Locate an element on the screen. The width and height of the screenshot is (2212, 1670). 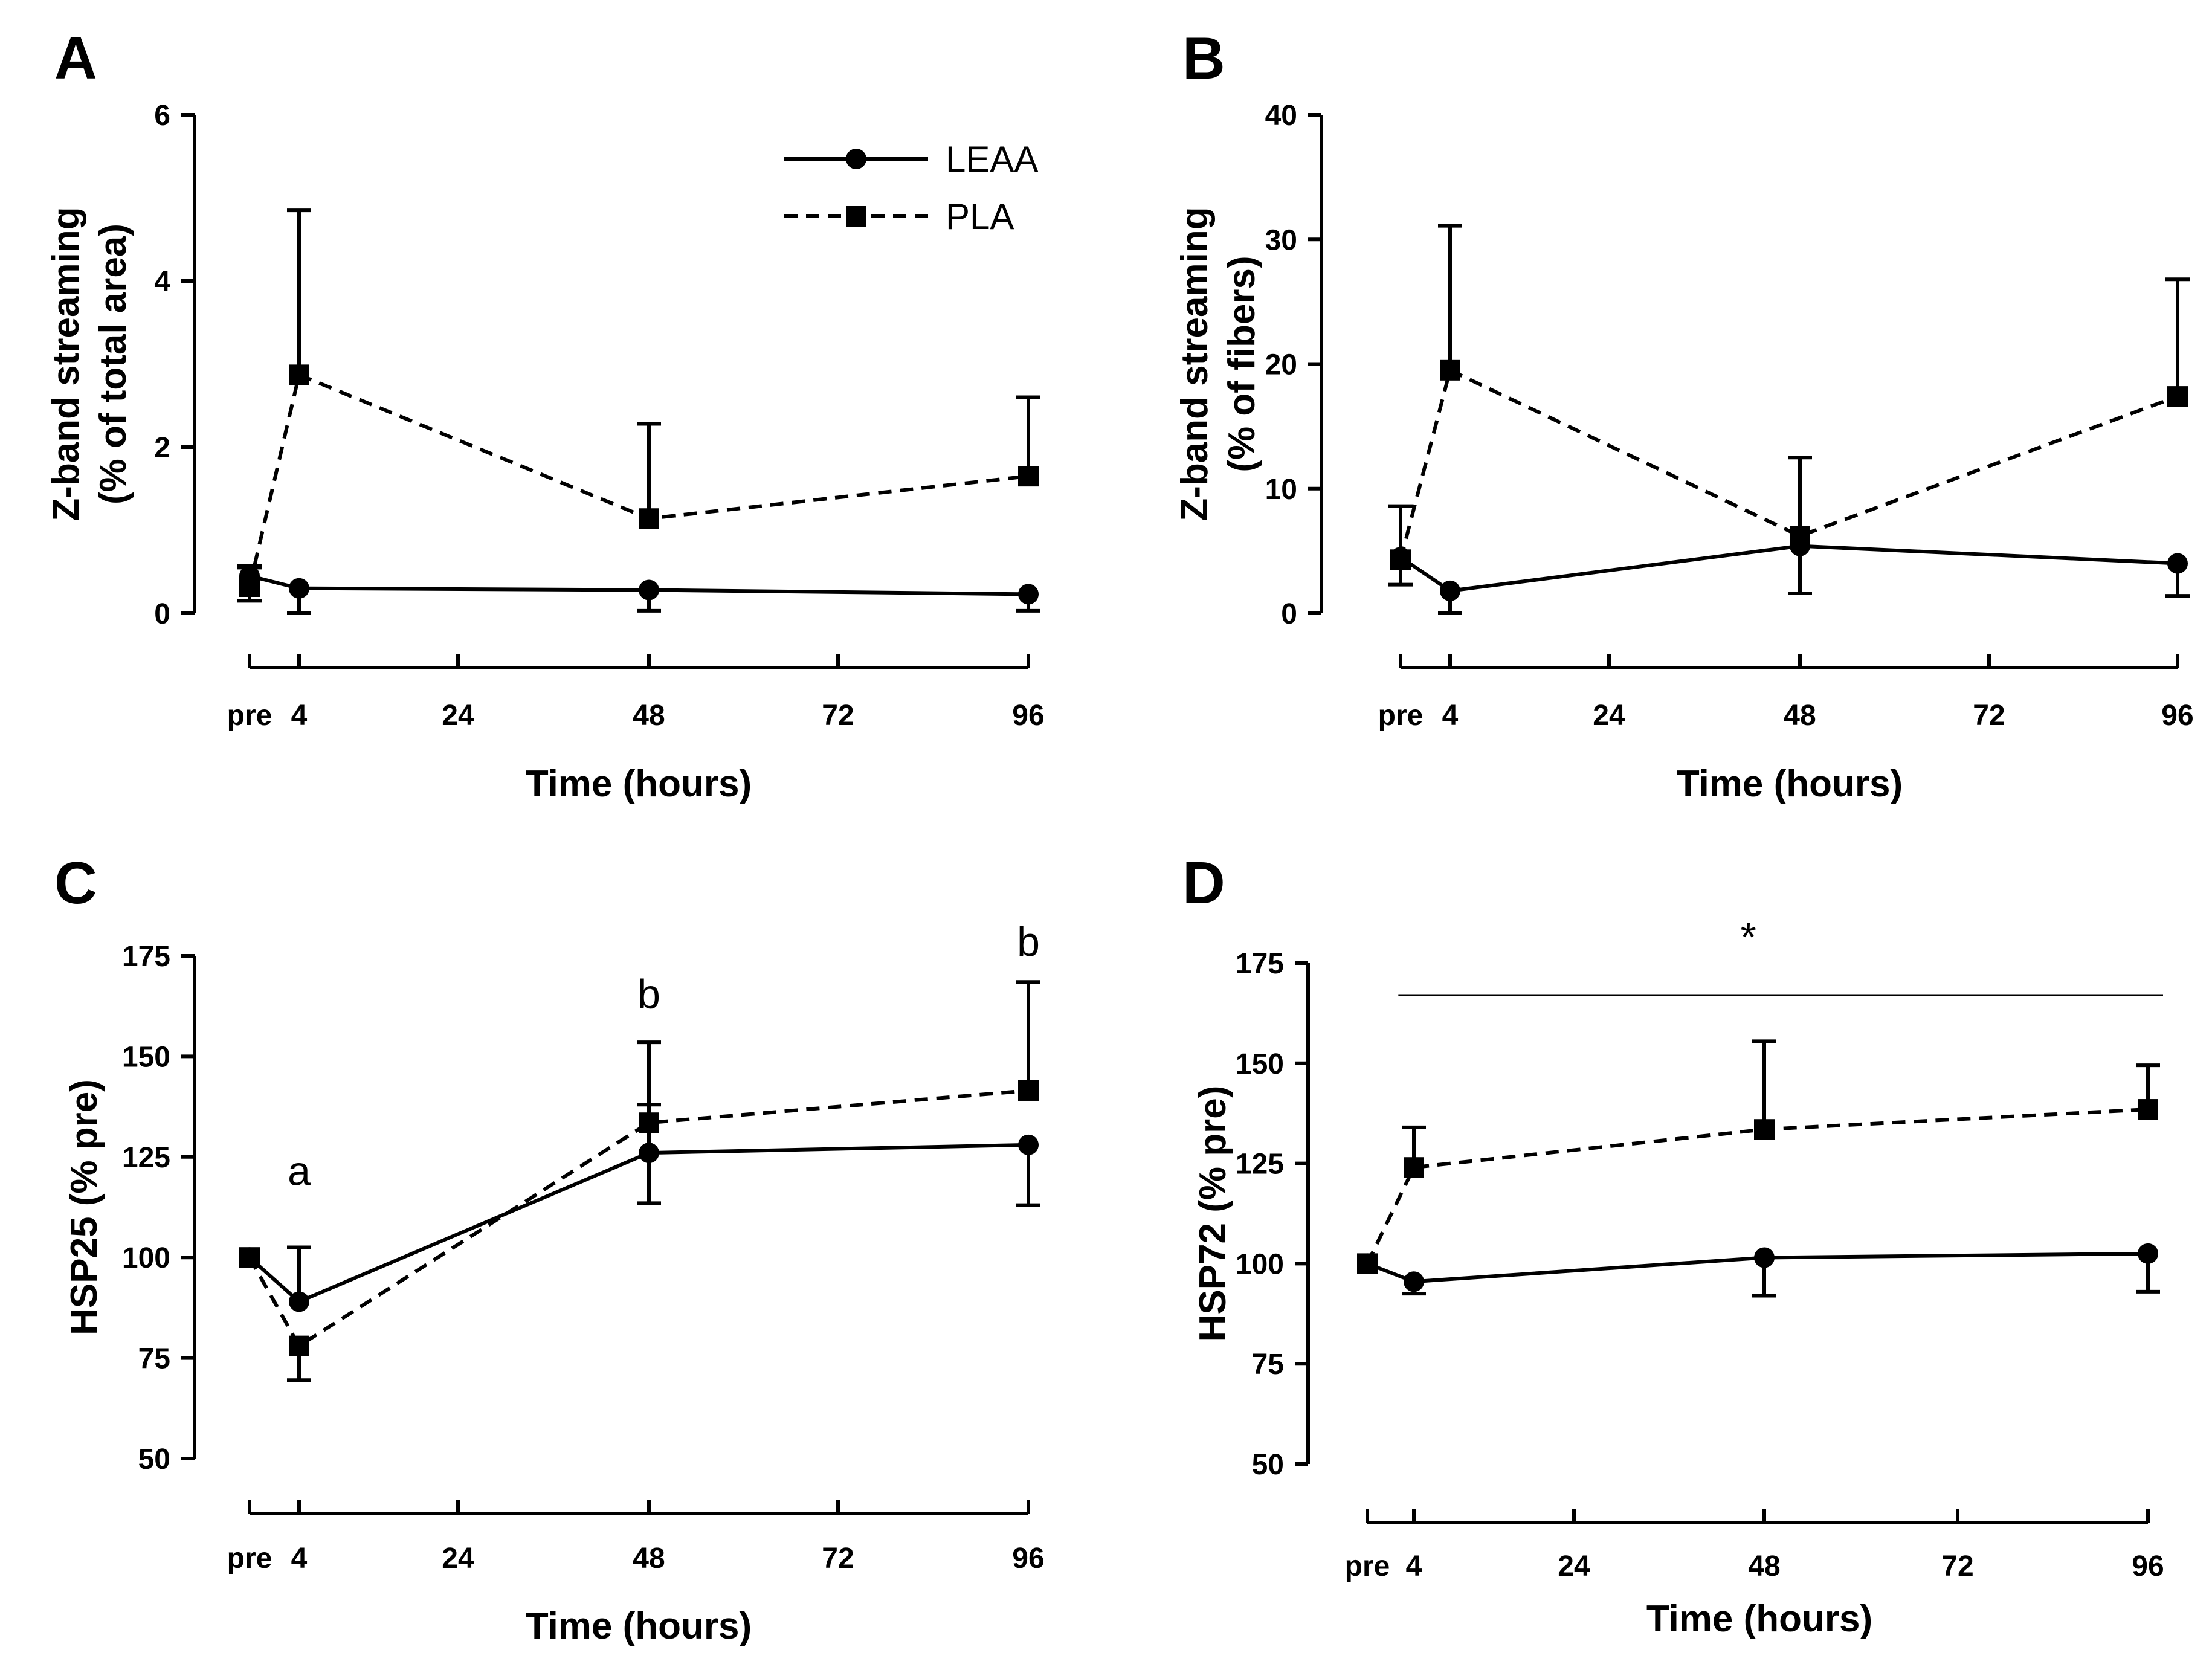
y-tick-label: 2 is located at coordinates (162, 448).